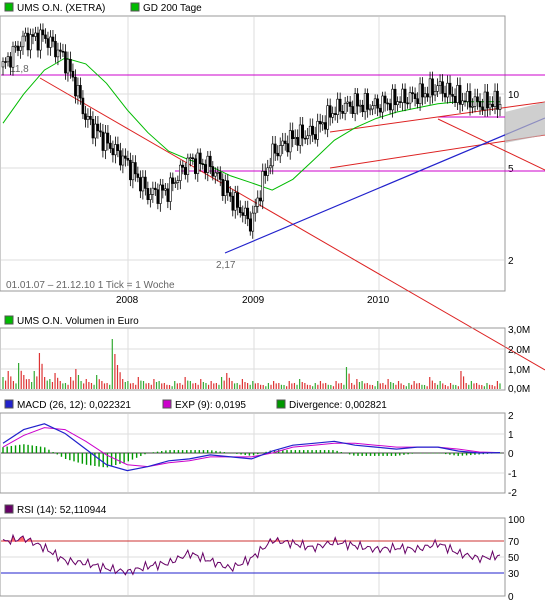  What do you see at coordinates (511, 416) in the screenshot?
I see `macd-y-tick-2: 2` at bounding box center [511, 416].